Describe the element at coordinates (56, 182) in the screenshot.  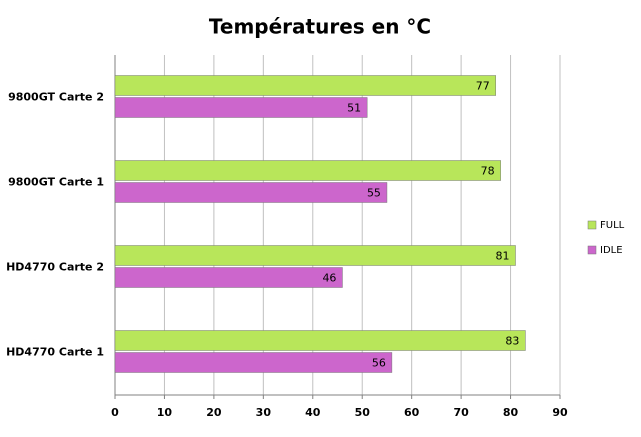
I see `y-tick-label: 9800GT Carte 1` at that location.